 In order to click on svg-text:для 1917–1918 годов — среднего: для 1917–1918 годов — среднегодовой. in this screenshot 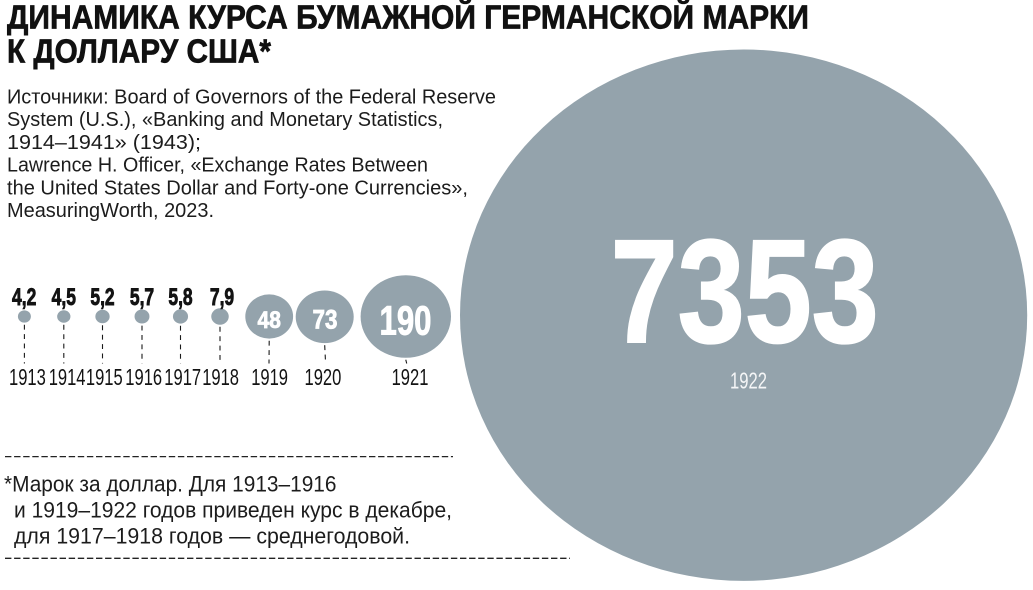, I will do `click(212, 536)`.